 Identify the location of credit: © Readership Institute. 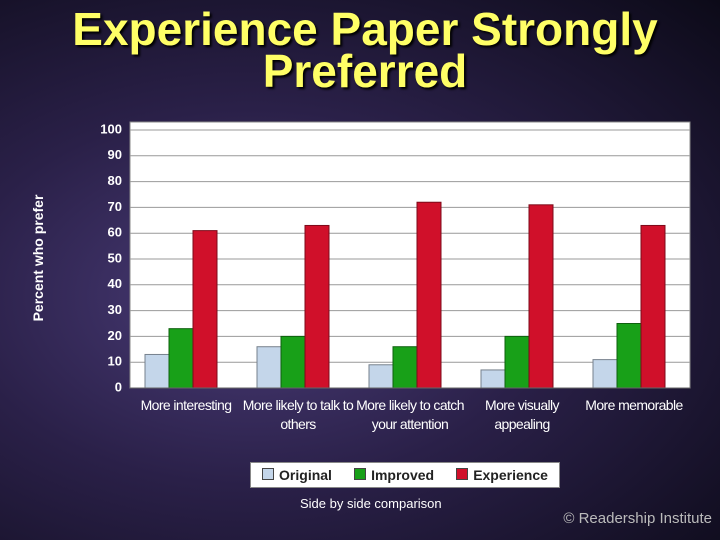
(637, 518).